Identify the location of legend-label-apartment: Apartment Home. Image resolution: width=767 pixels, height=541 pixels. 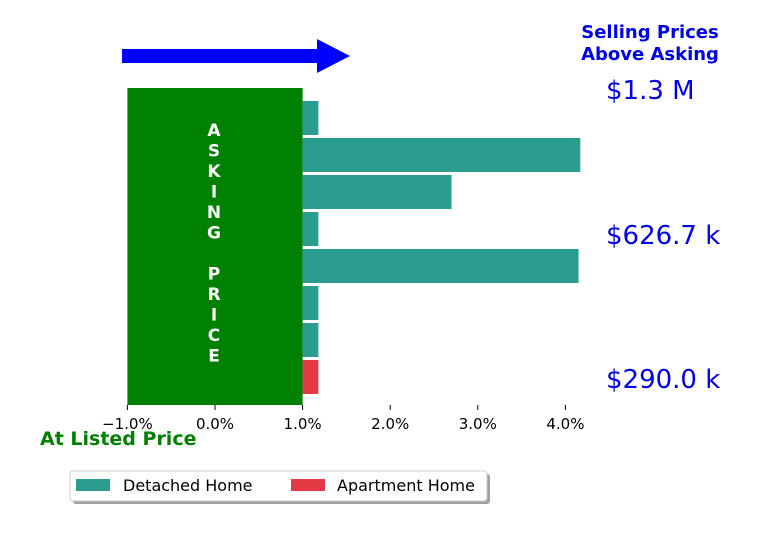
(406, 485).